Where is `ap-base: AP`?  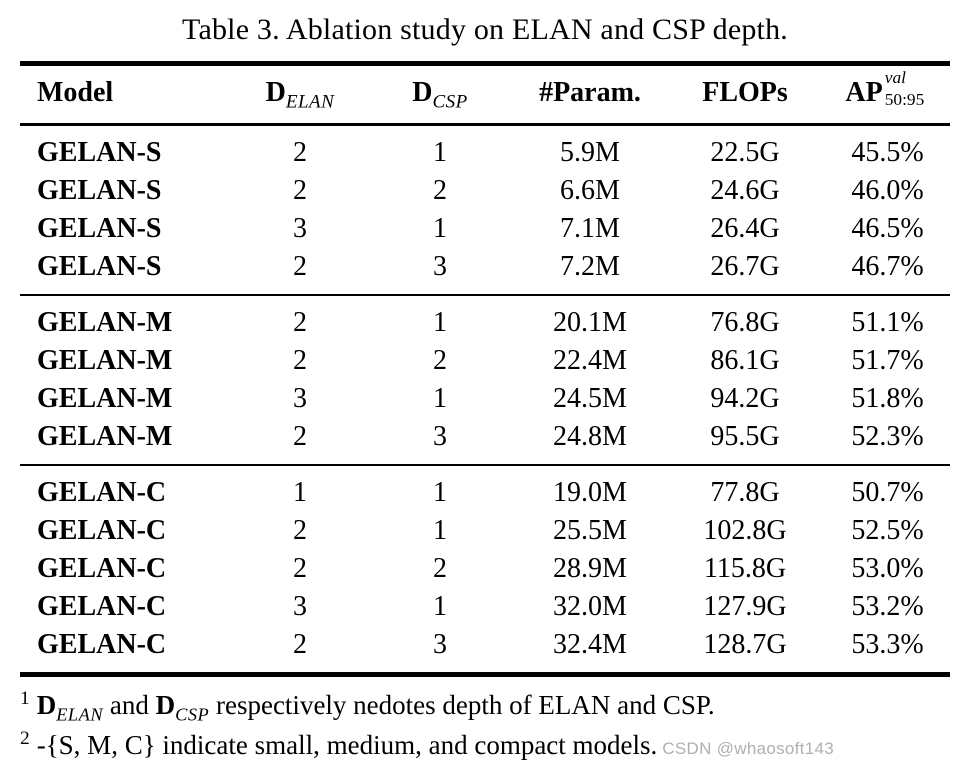 ap-base: AP is located at coordinates (864, 92).